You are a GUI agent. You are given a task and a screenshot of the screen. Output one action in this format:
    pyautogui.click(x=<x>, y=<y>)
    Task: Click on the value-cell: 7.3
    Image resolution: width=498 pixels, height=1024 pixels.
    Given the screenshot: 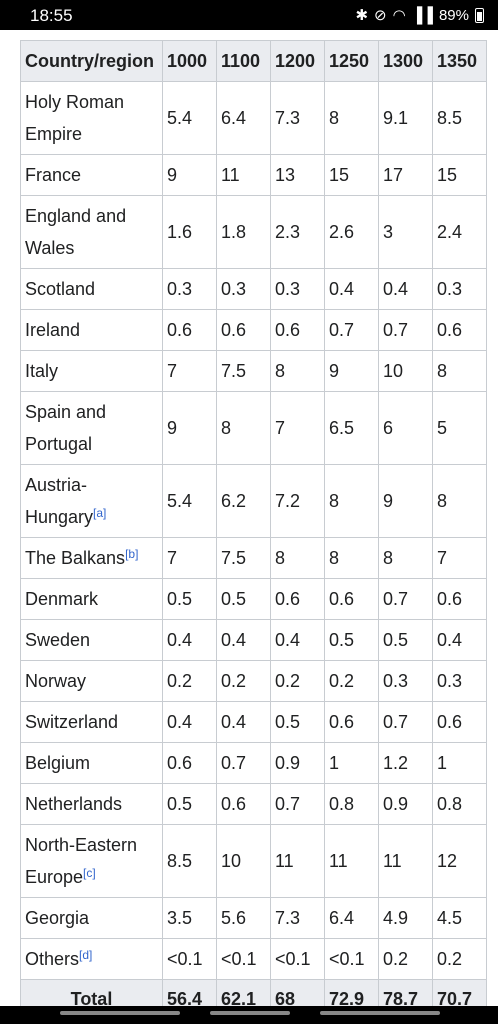 What is the action you would take?
    pyautogui.click(x=297, y=118)
    